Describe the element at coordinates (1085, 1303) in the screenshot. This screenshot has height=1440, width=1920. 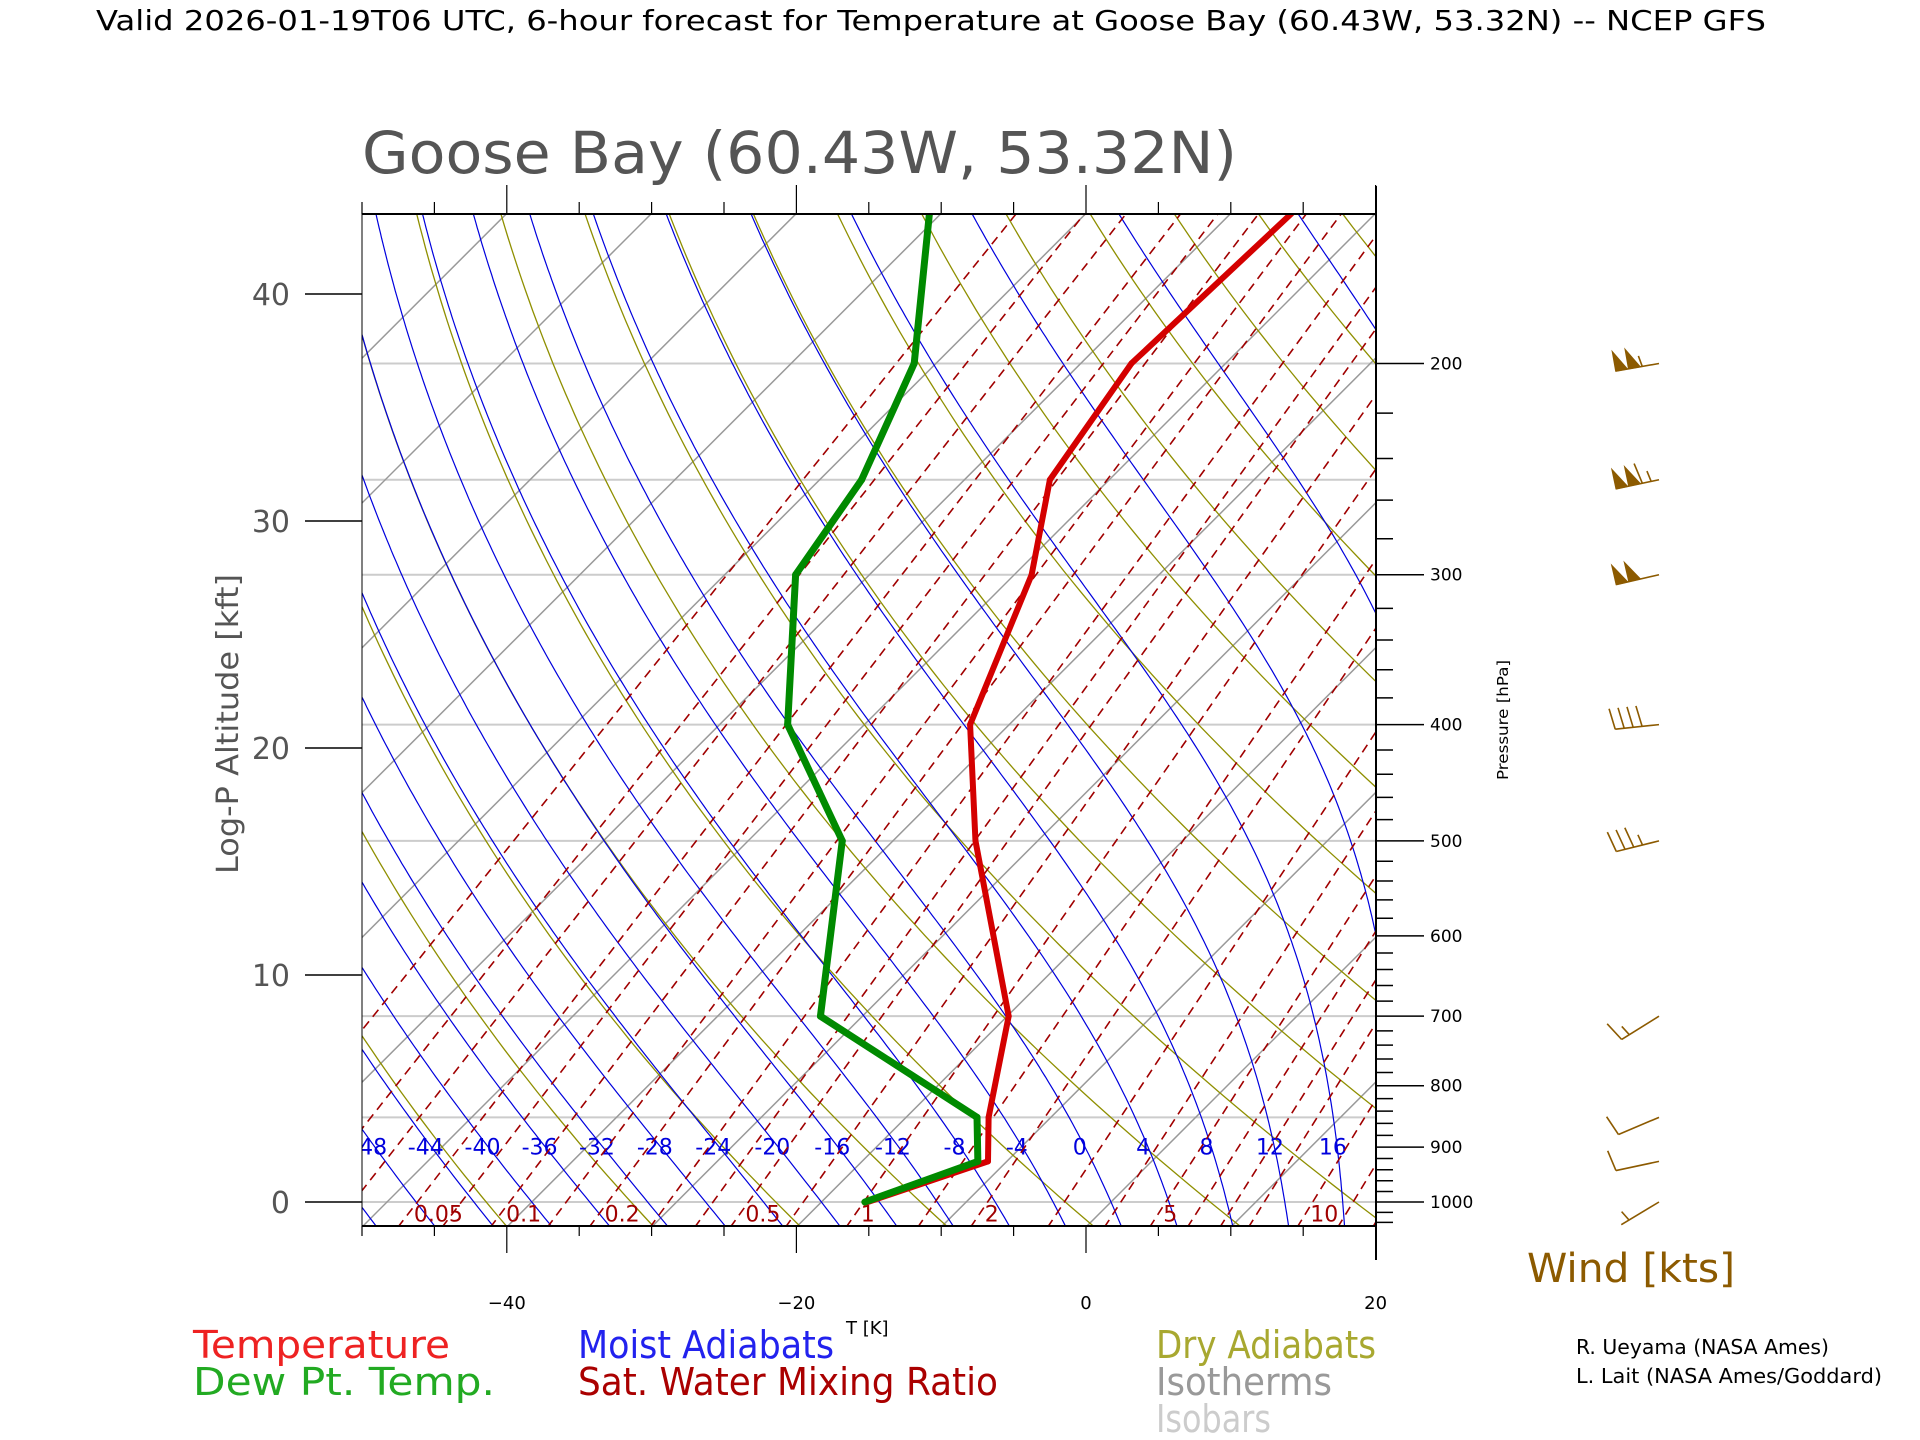
I see `x-tick-label: 0` at that location.